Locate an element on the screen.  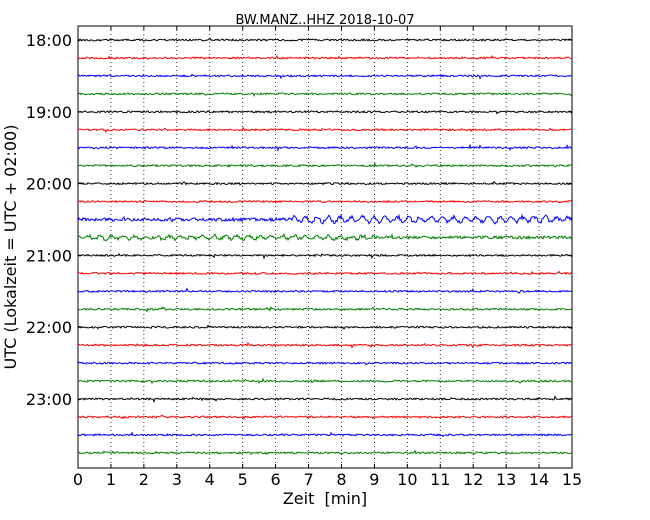
x-tick-label: 9 is located at coordinates (374, 479).